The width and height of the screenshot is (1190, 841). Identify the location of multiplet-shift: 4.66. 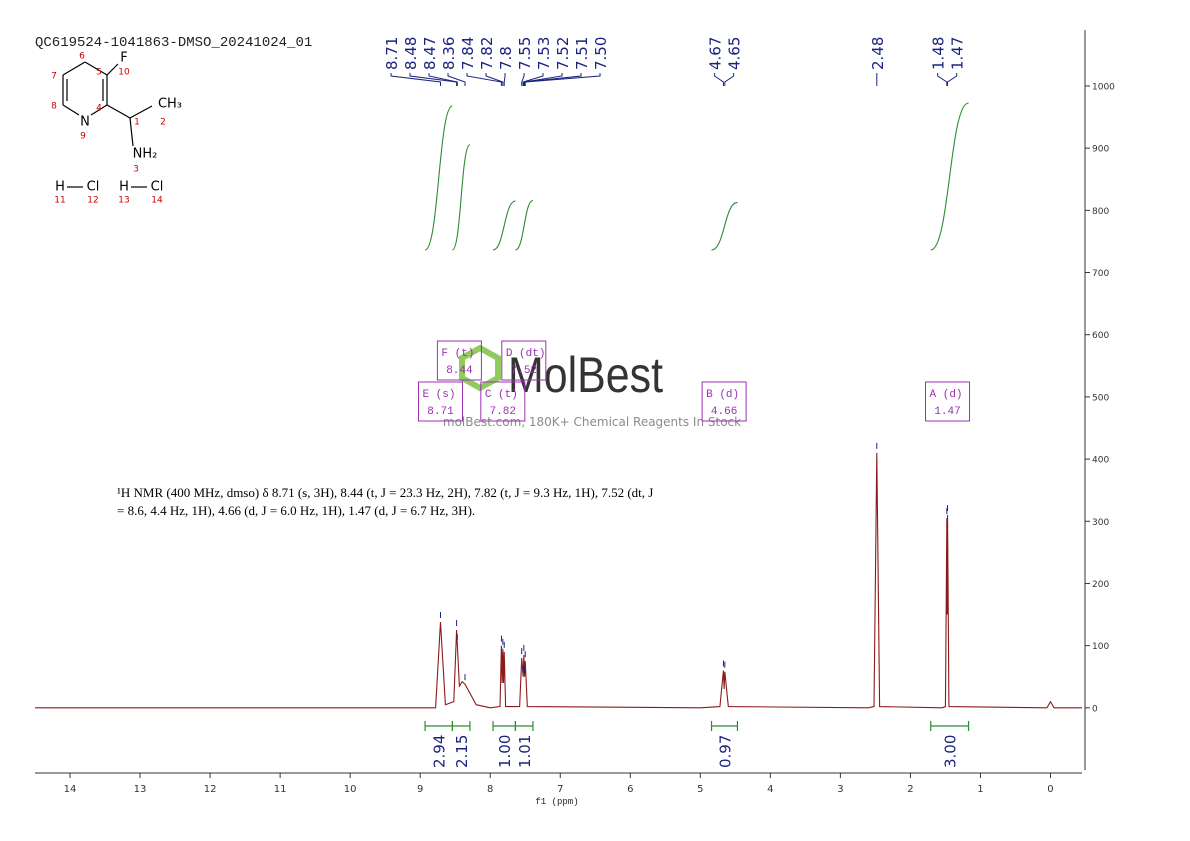
(724, 412).